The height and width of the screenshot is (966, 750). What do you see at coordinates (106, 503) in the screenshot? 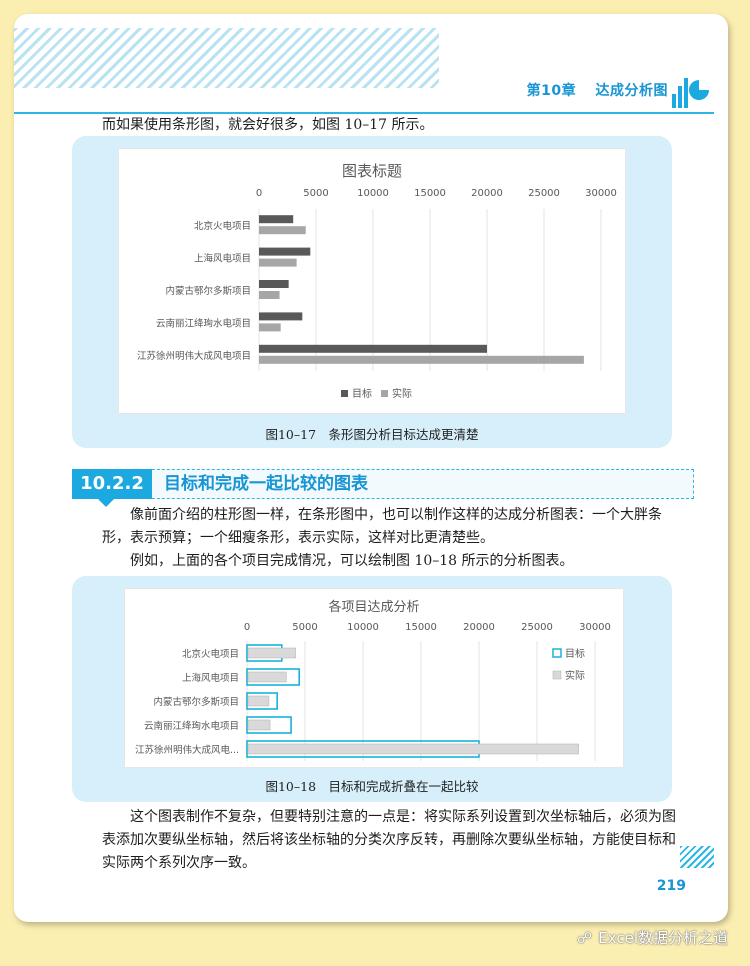
I see `section-arrow` at bounding box center [106, 503].